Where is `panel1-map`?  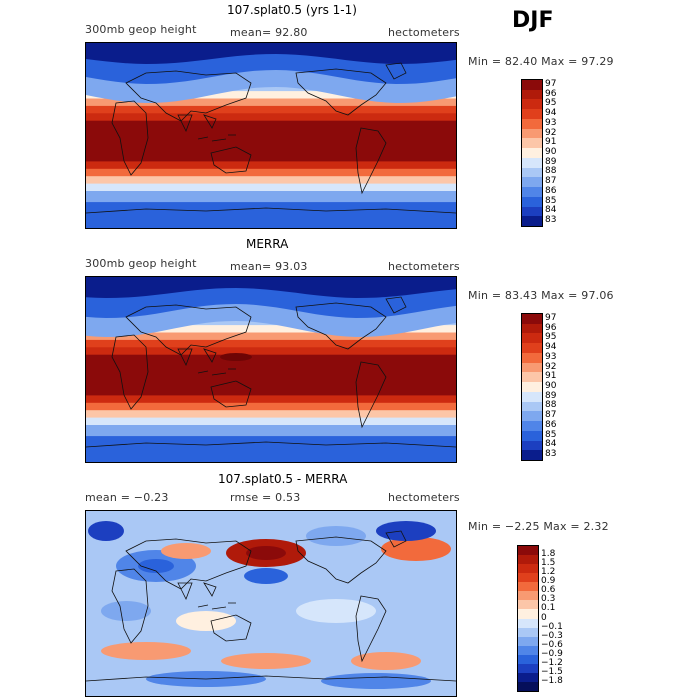 panel1-map is located at coordinates (271, 135).